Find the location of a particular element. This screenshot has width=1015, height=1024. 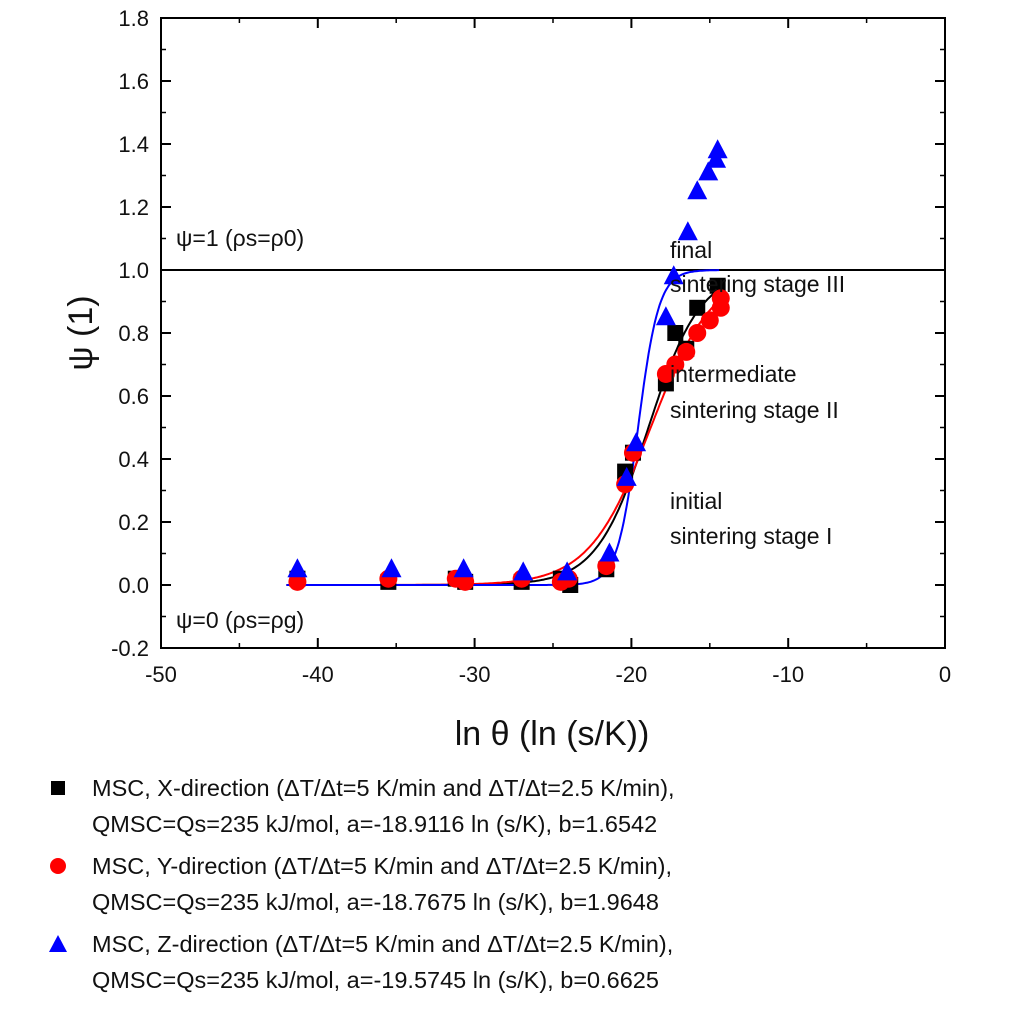

annotation-upper-ref: ψ=1 (ρs=ρ0) is located at coordinates (240, 238).